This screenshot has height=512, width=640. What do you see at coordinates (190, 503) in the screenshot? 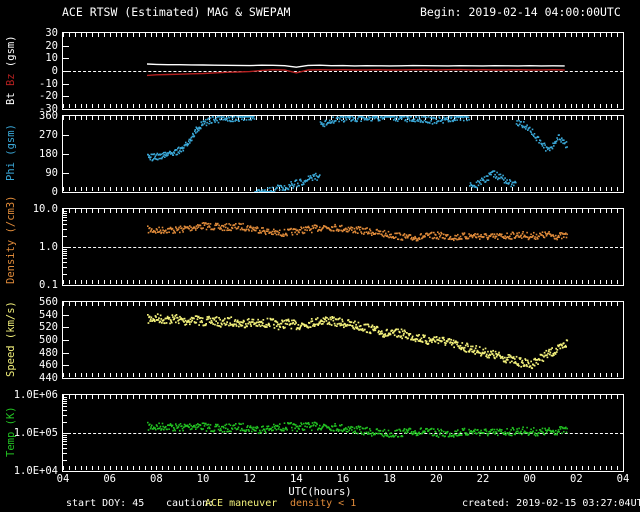
I see `footer-caution-label: caution:` at bounding box center [190, 503].